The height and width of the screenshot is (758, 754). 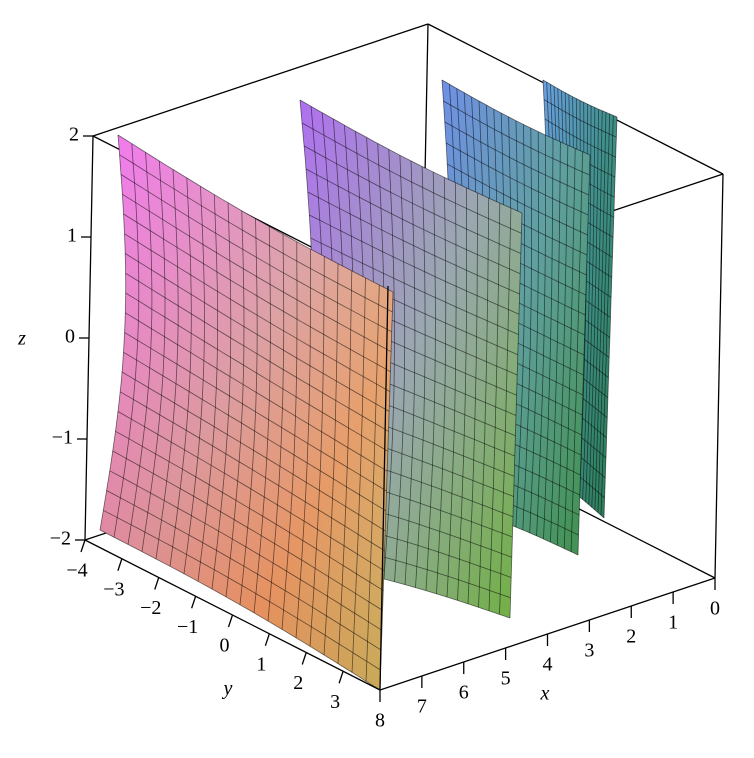 What do you see at coordinates (74, 135) in the screenshot?
I see `z-tick-label: 2` at bounding box center [74, 135].